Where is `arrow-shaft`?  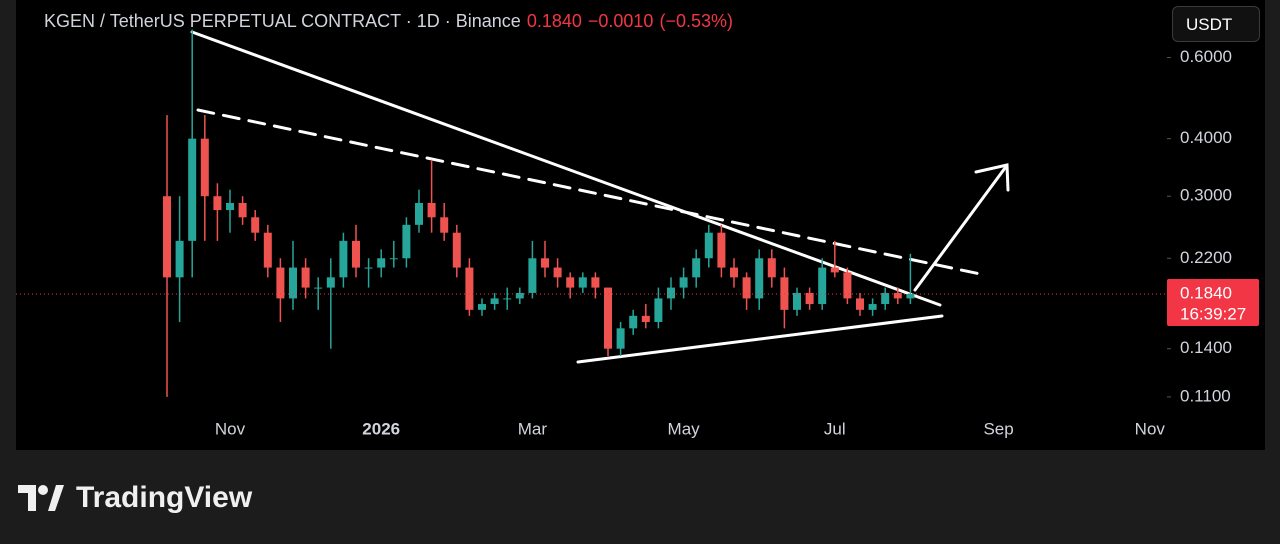 arrow-shaft is located at coordinates (960, 229).